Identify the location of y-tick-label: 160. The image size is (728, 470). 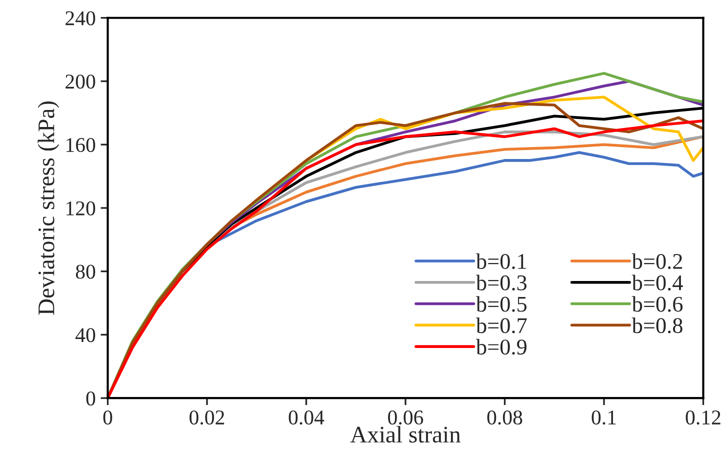
(81, 145).